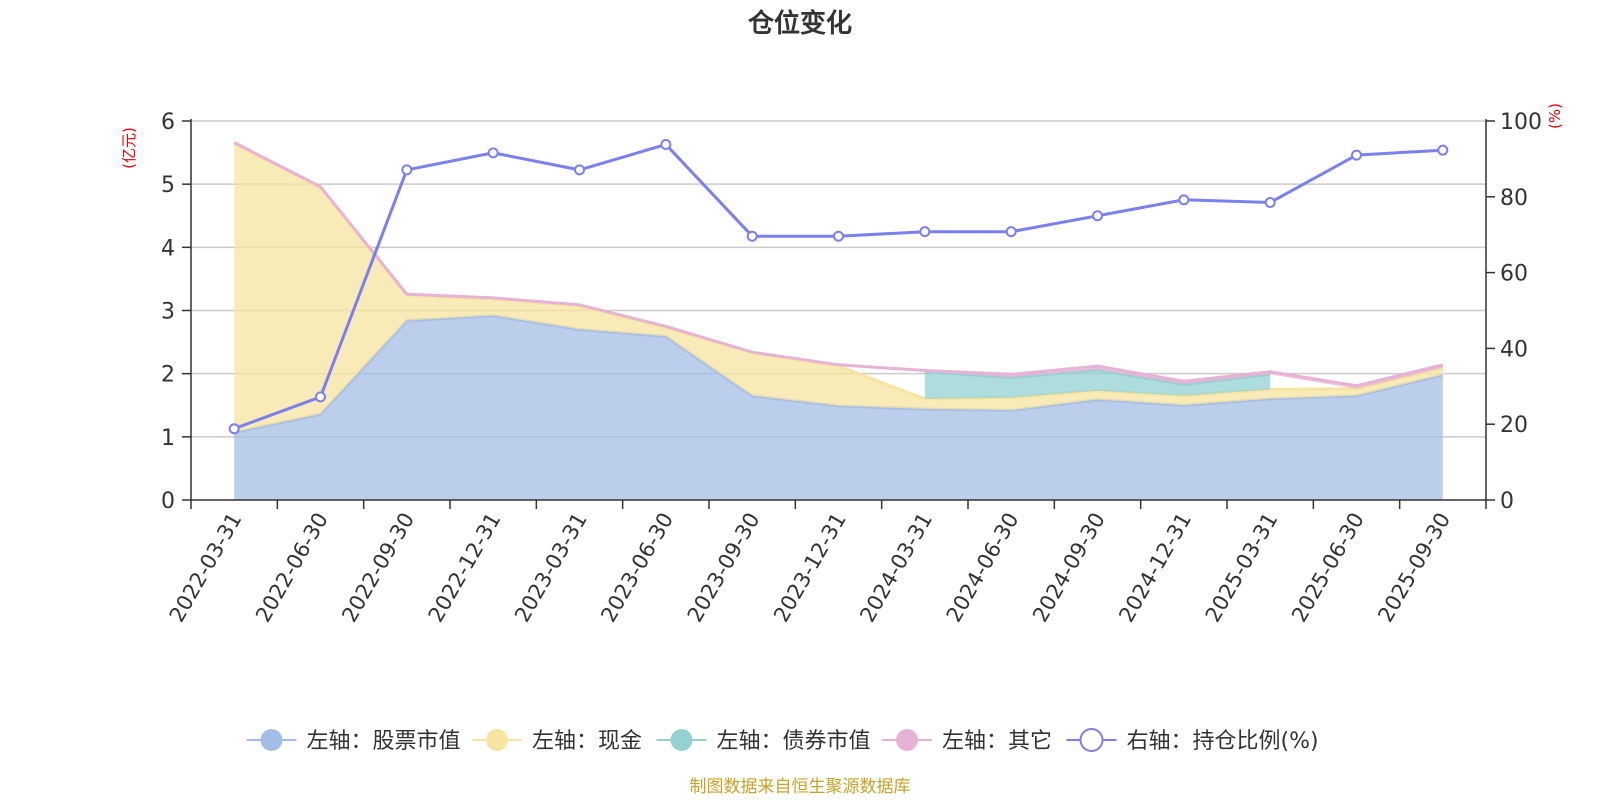  I want to click on x-axis-tick-label: 2023-03-31, so click(551, 568).